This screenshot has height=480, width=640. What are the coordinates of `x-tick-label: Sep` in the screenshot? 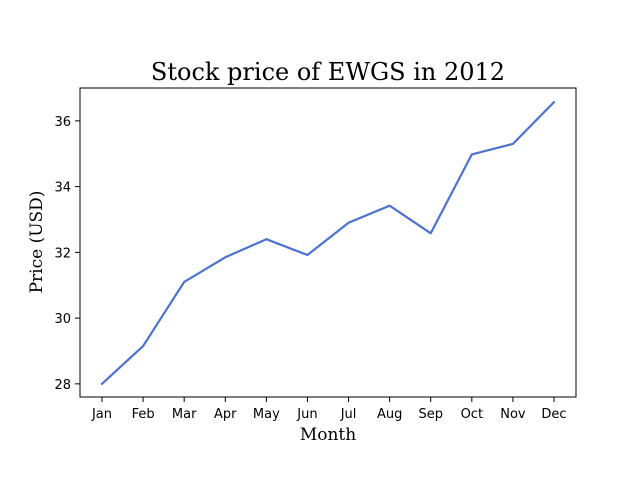 It's located at (430, 414).